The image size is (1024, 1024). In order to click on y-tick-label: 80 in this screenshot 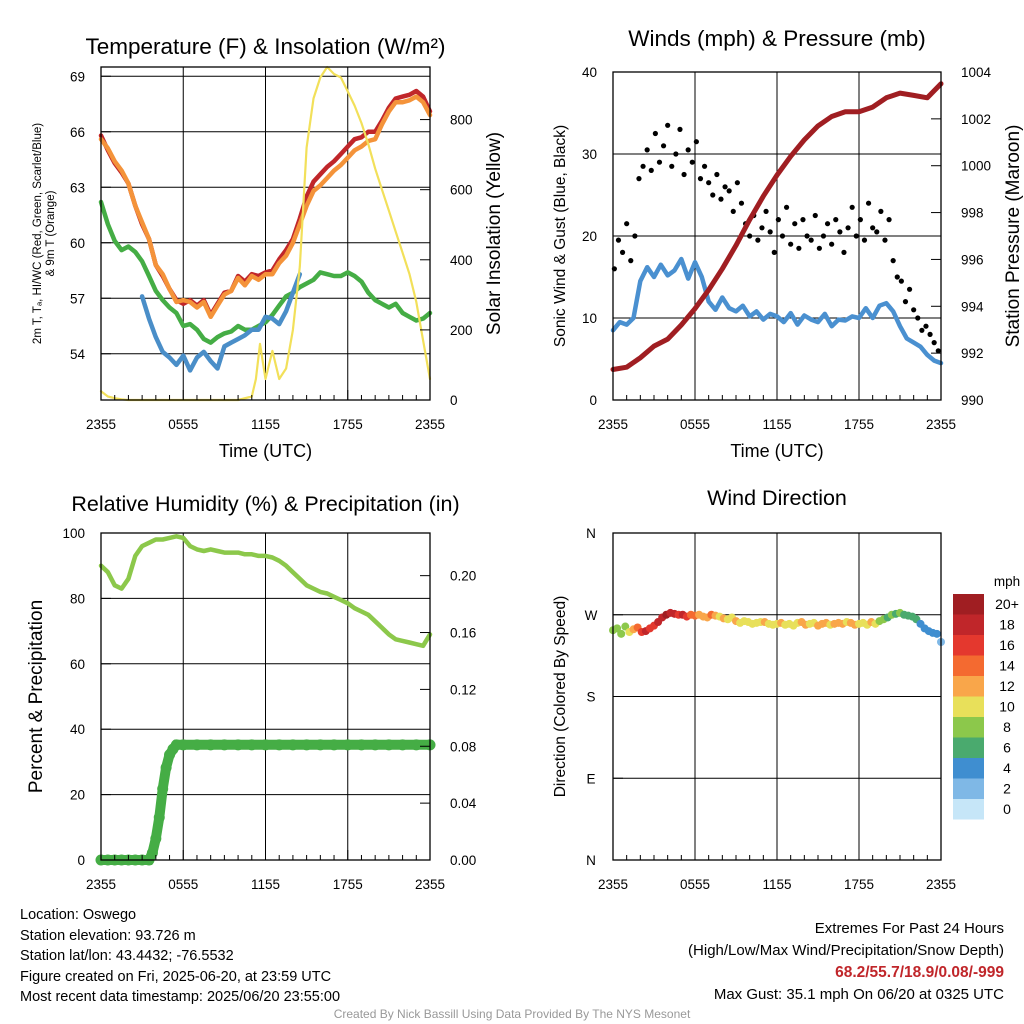, I will do `click(77, 598)`.